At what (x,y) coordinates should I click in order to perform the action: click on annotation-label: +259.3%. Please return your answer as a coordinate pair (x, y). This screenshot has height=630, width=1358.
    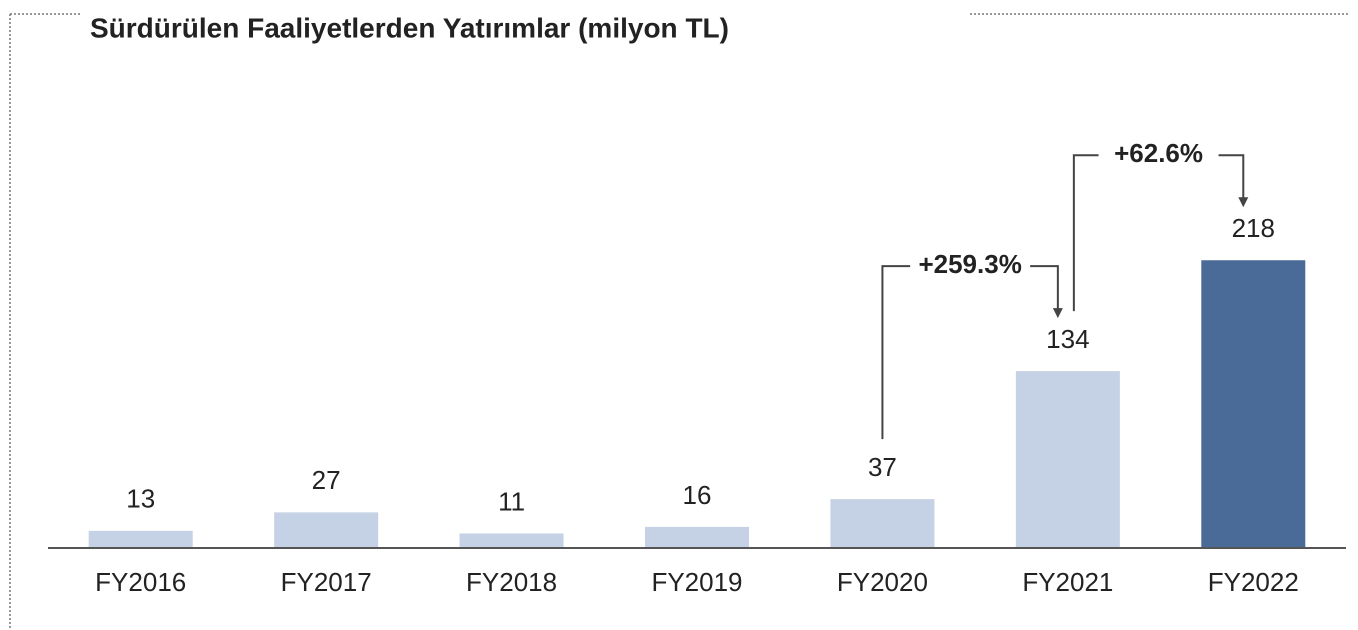
    Looking at the image, I should click on (969, 264).